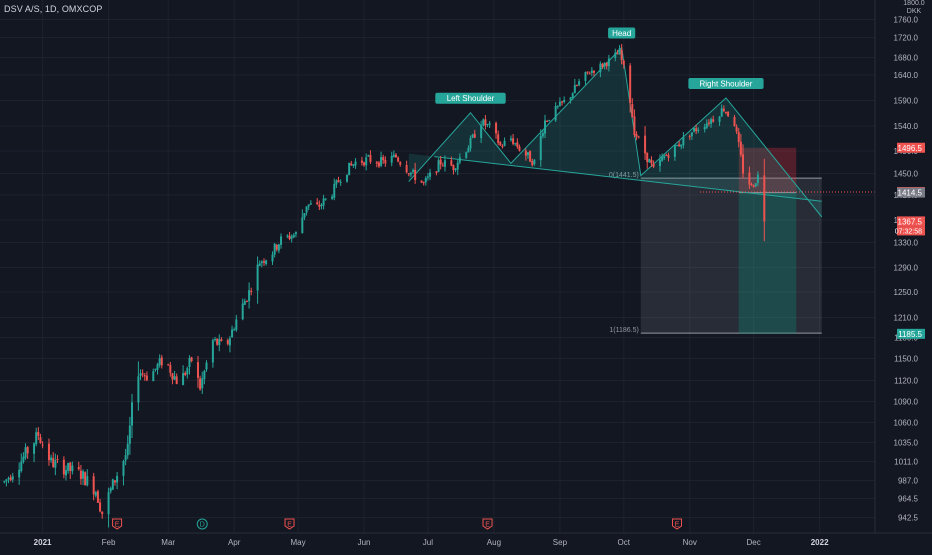 This screenshot has height=555, width=932. I want to click on y-tick-label: 1450.0, so click(906, 174).